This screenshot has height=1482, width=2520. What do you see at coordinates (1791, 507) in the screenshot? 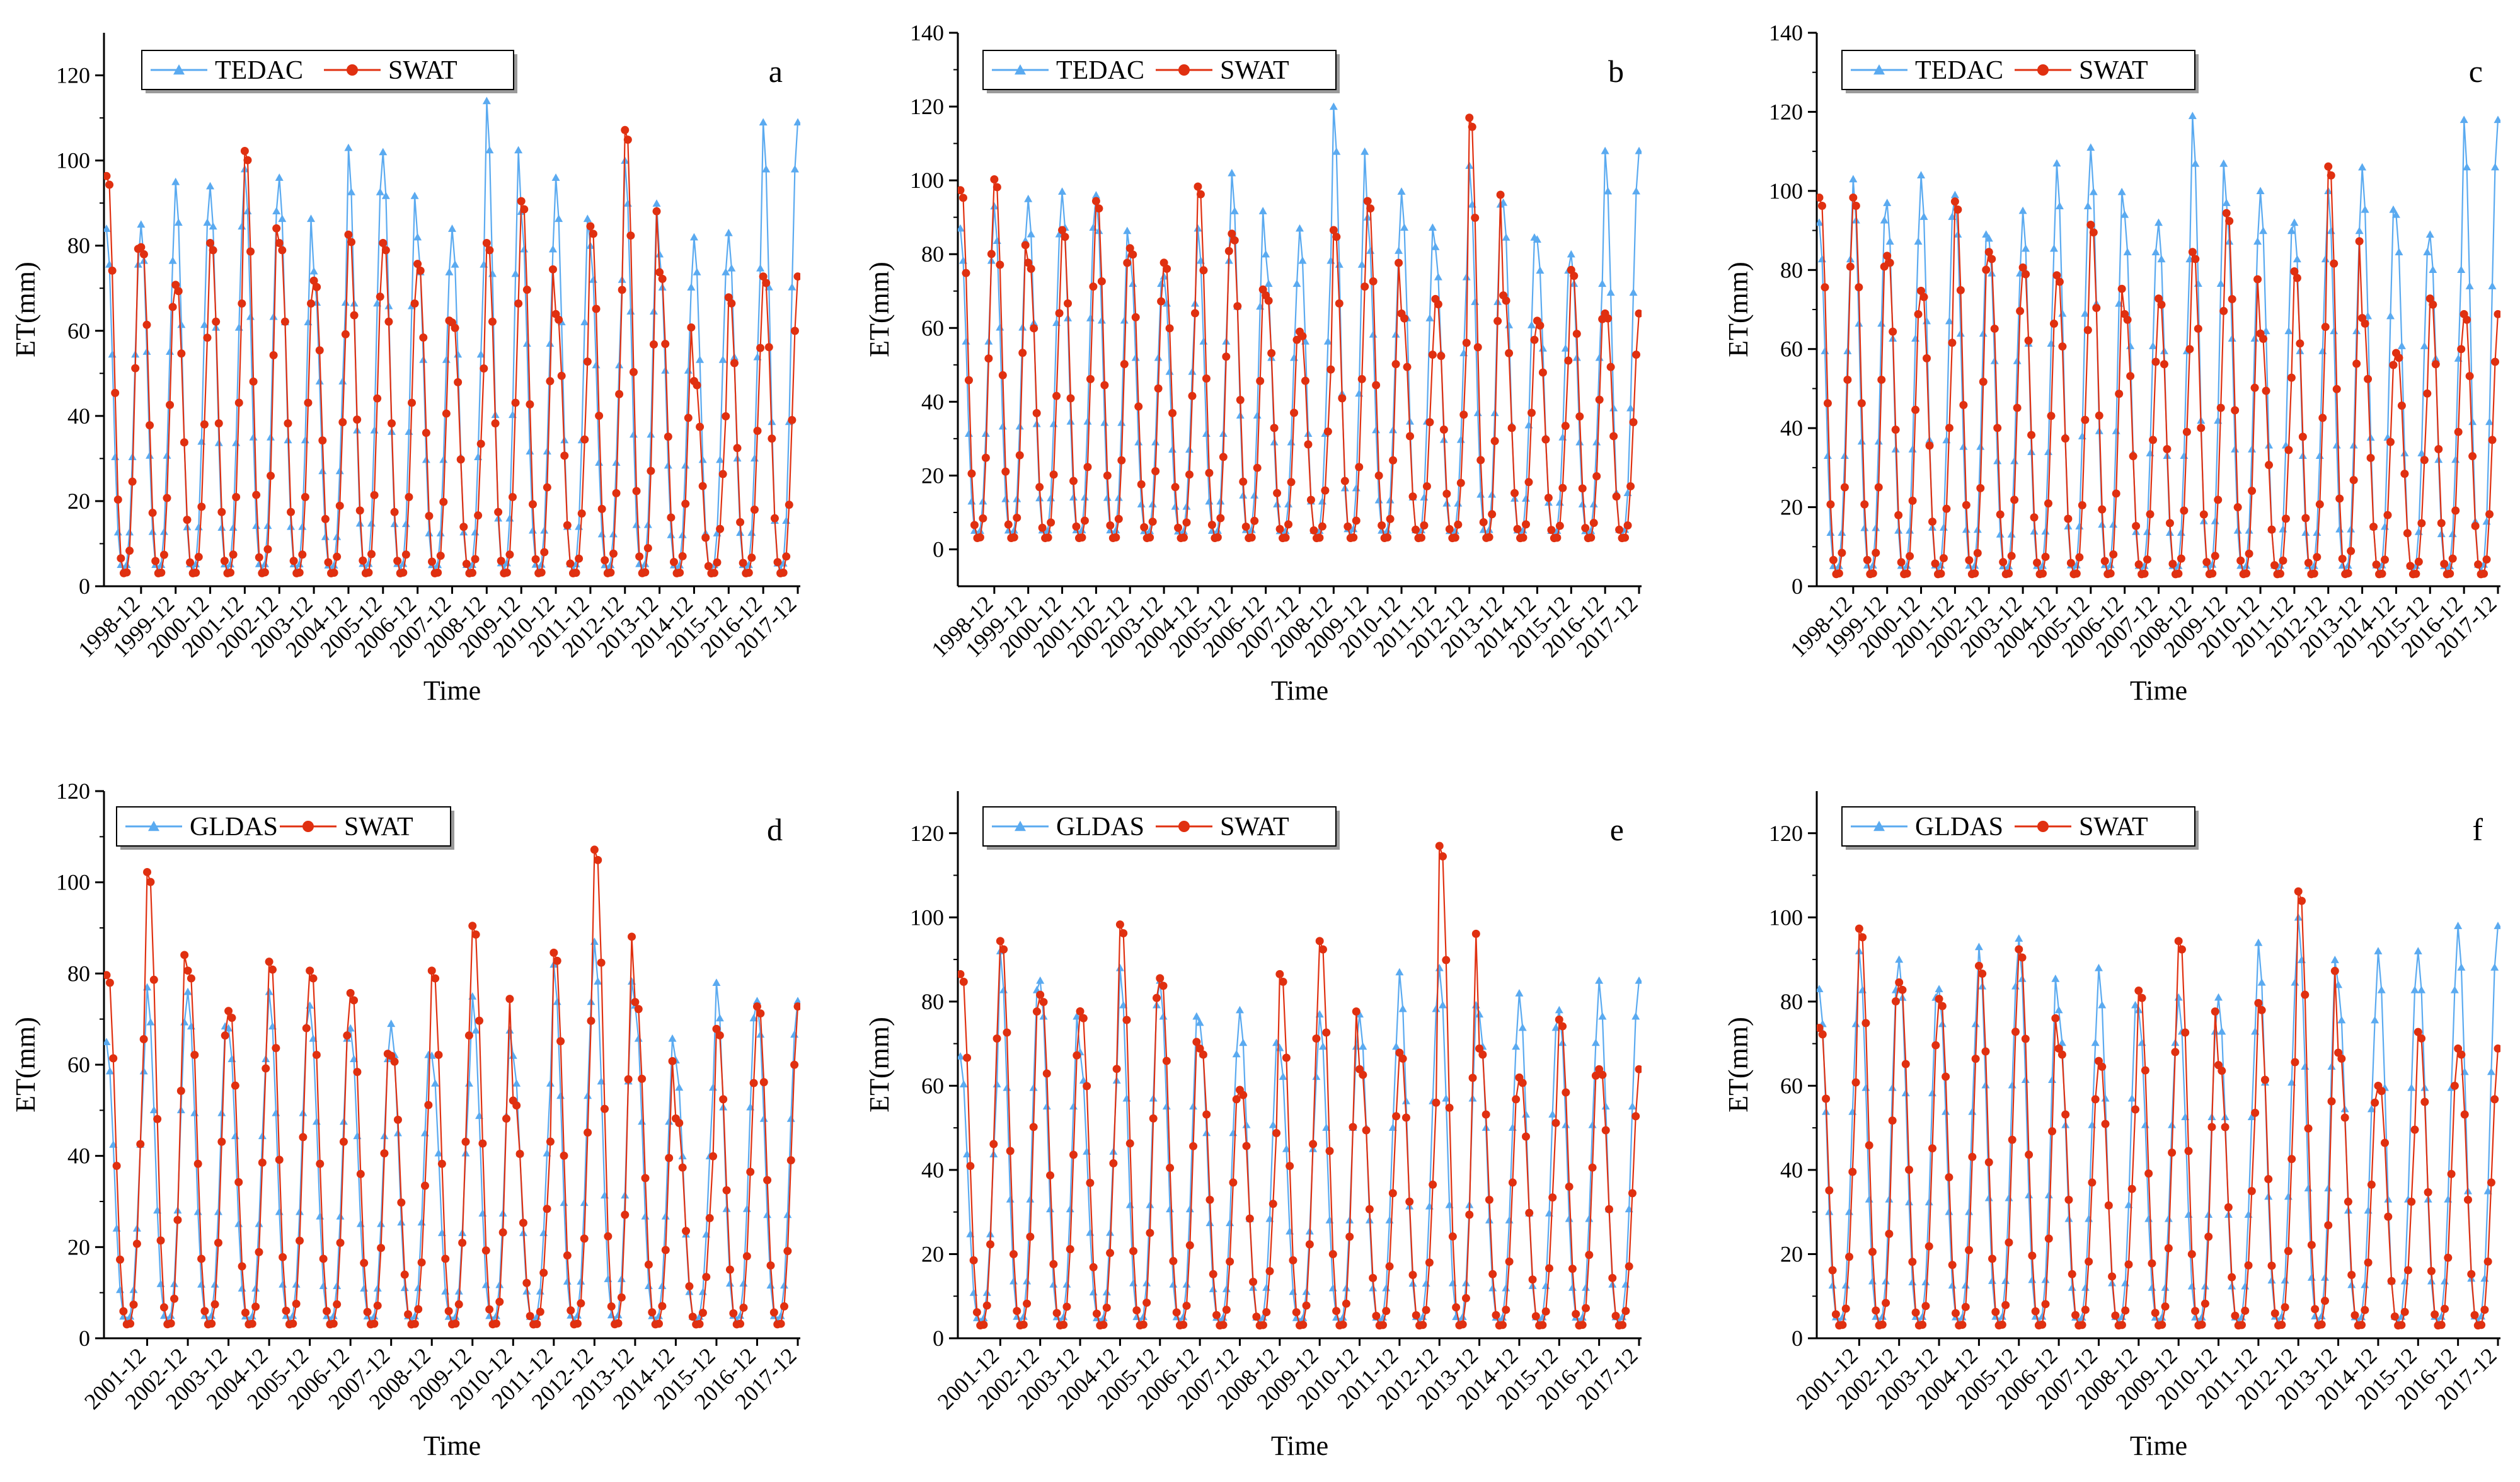
I see `y-tick-label: 20` at bounding box center [1791, 507].